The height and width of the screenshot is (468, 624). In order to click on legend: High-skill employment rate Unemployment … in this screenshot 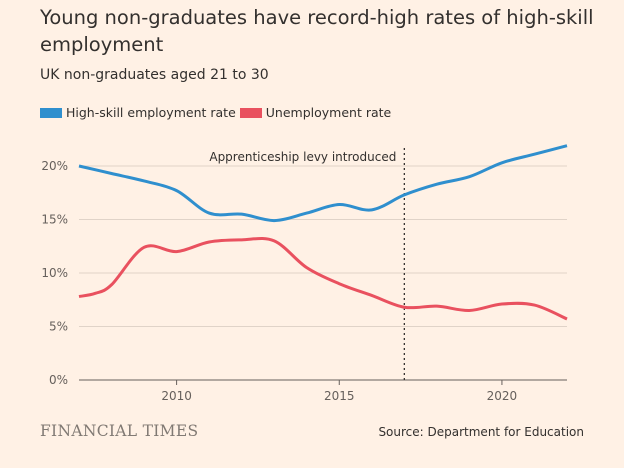, I will do `click(217, 112)`.